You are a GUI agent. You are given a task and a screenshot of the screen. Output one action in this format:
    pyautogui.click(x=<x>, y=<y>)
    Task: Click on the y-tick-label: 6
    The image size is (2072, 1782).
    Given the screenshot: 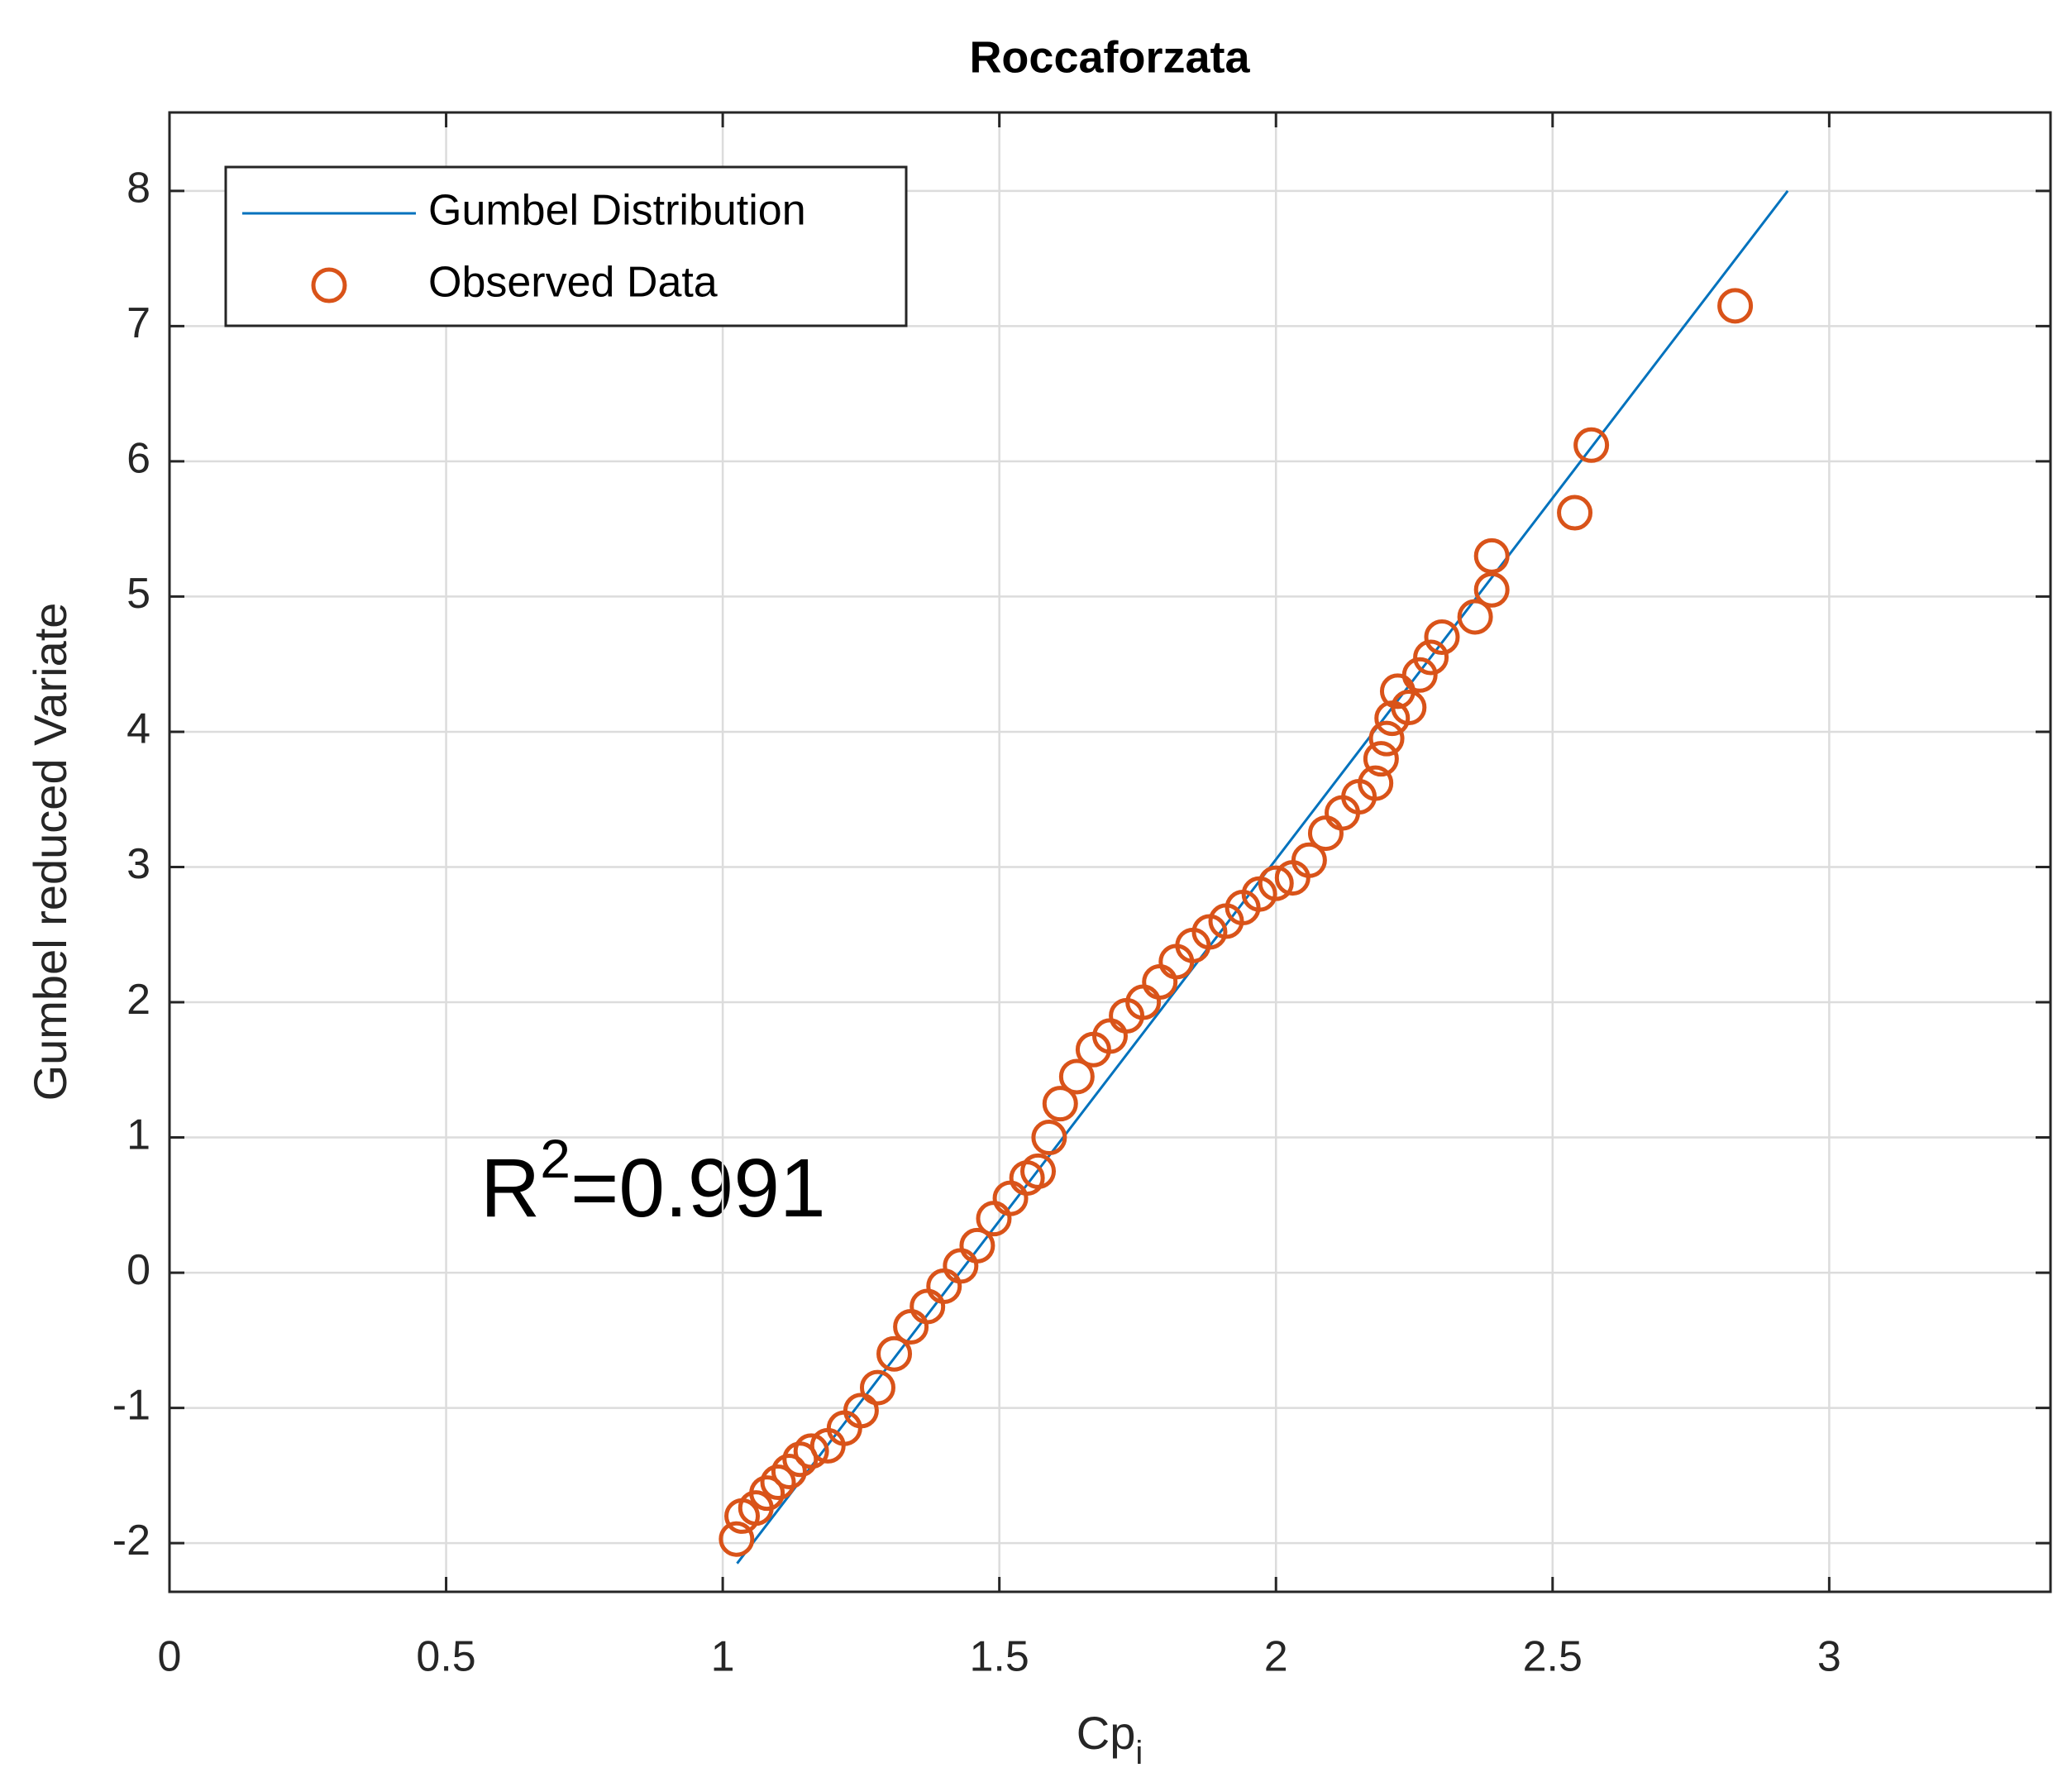 What is the action you would take?
    pyautogui.click(x=138, y=459)
    